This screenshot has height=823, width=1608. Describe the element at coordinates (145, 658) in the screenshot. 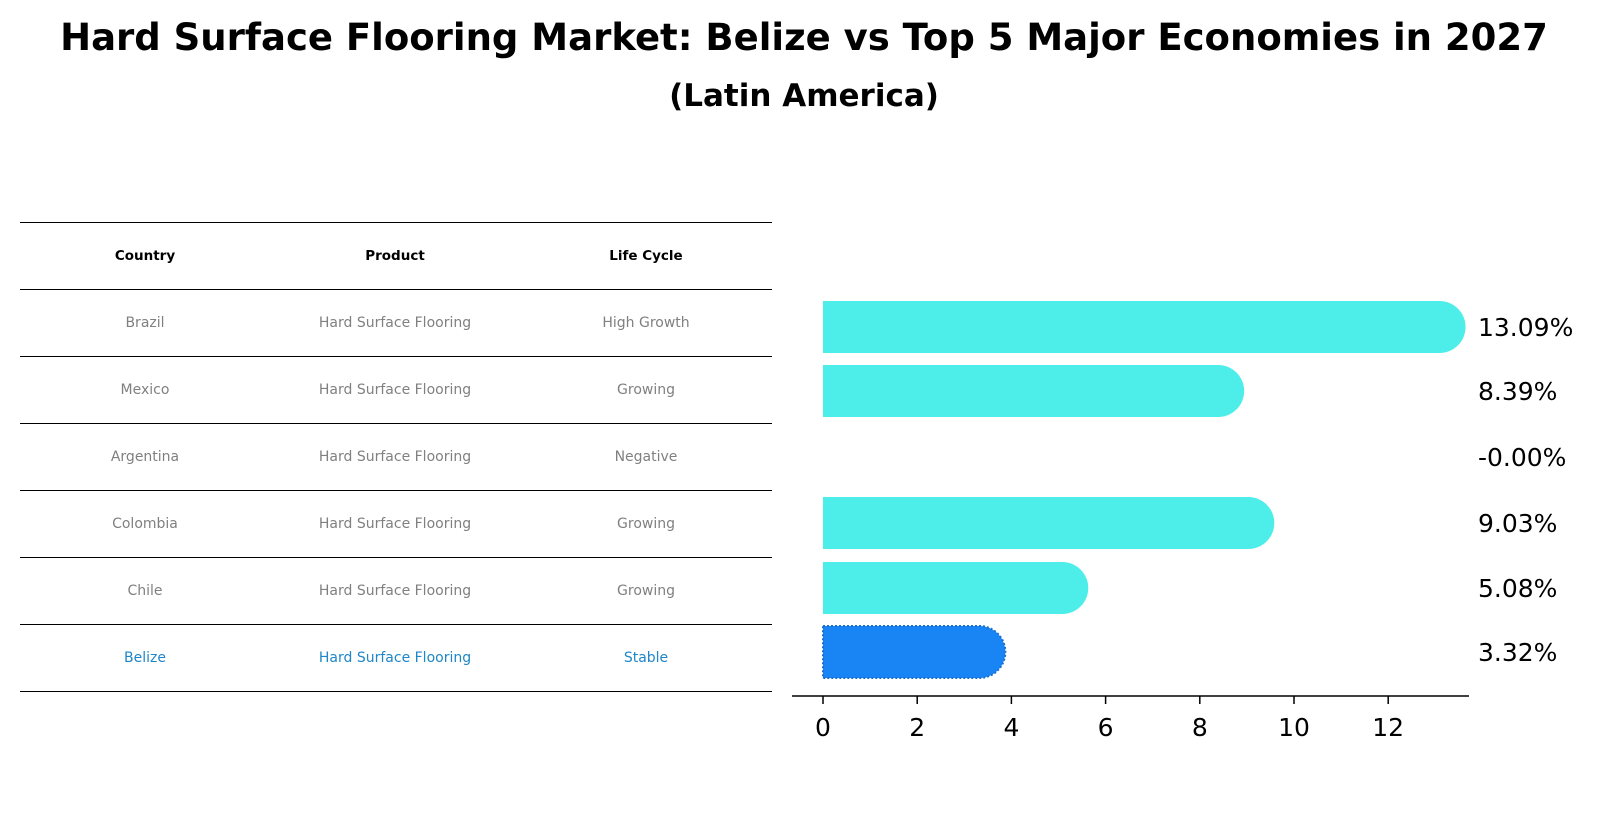

I see `cell-country: Belize` at that location.